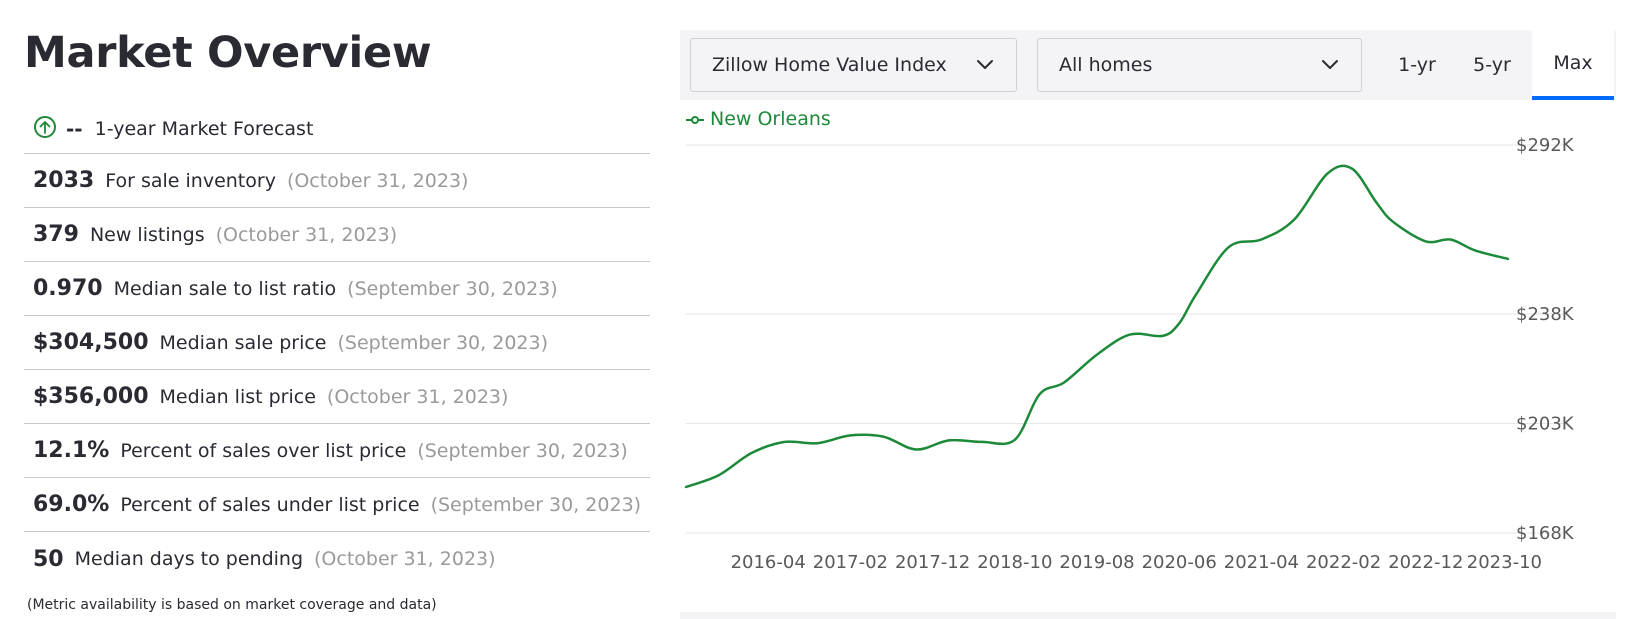 The height and width of the screenshot is (619, 1636). Describe the element at coordinates (204, 128) in the screenshot. I see `forecast-label: 1-year Market Forecast` at that location.